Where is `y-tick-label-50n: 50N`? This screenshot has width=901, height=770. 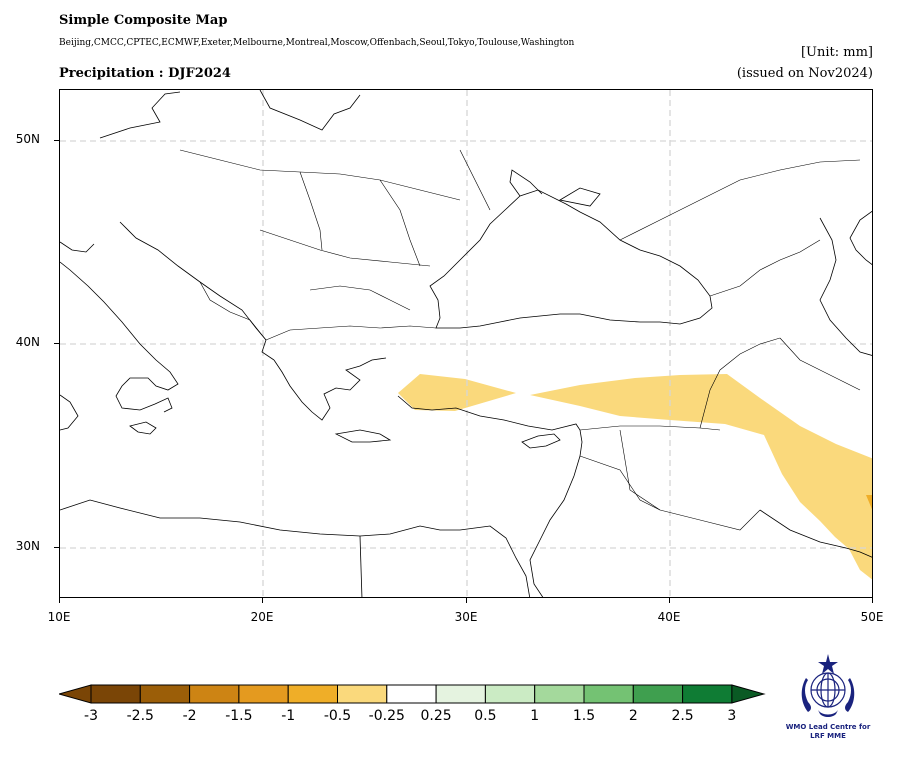 y-tick-label-50n: 50N is located at coordinates (27, 139).